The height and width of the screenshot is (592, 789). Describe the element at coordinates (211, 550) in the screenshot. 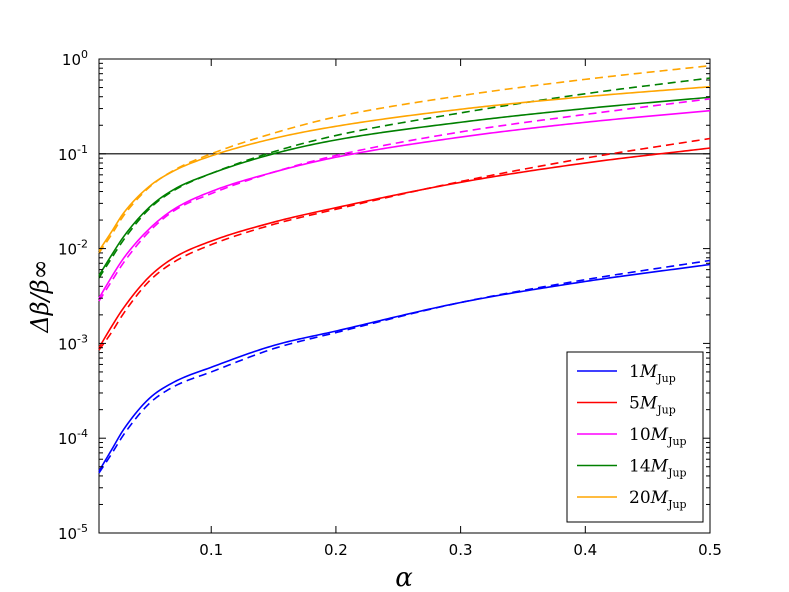

I see `x-tick-label-0: 0.1` at that location.